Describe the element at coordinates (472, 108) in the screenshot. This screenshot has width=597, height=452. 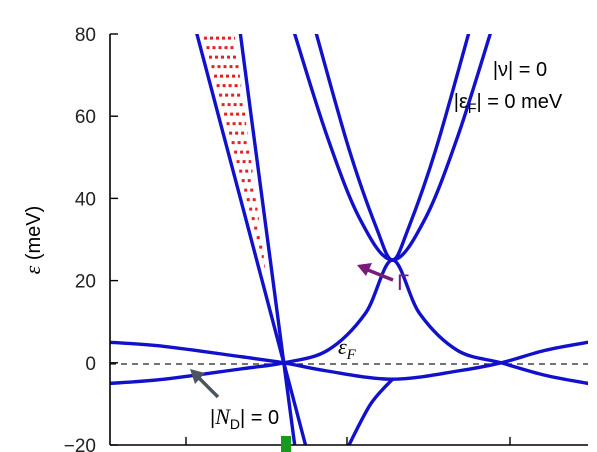
I see `ef-sub: F` at that location.